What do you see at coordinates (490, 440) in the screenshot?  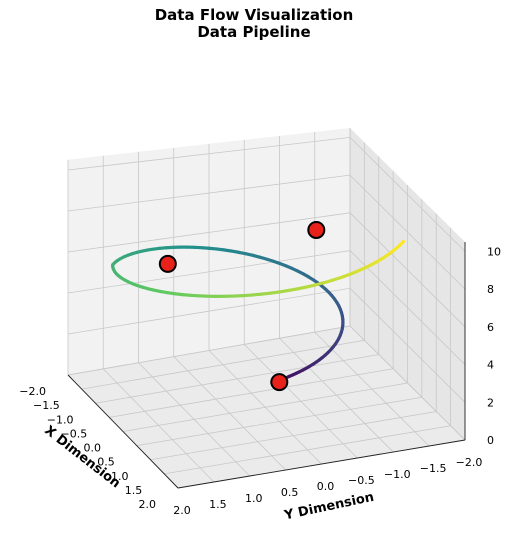 I see `z-tick-label: 0` at bounding box center [490, 440].